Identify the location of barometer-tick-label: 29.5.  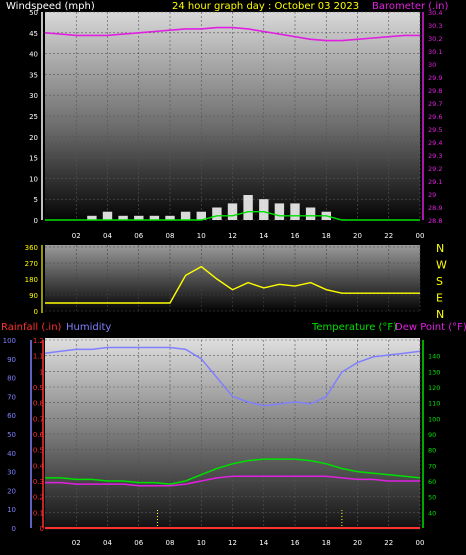
(435, 130).